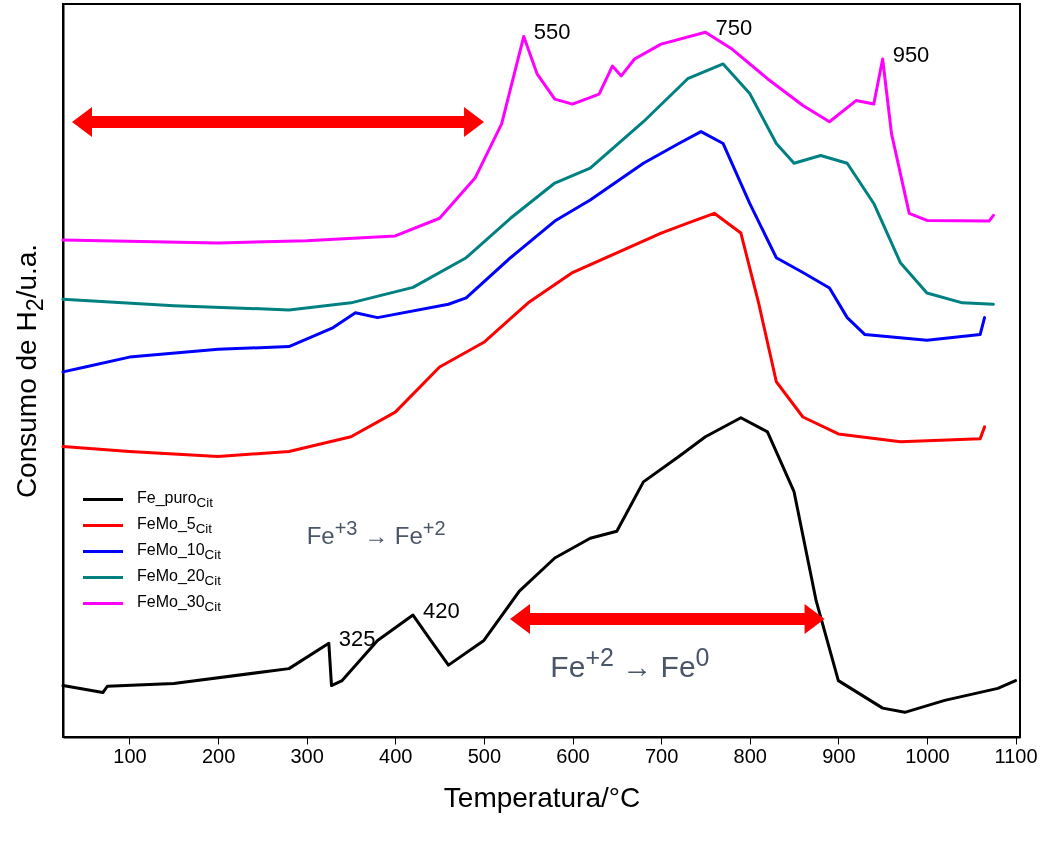 The height and width of the screenshot is (846, 1053). What do you see at coordinates (376, 533) in the screenshot?
I see `annotation: Fe$^{+3}$ → Fe$^{+2}$` at bounding box center [376, 533].